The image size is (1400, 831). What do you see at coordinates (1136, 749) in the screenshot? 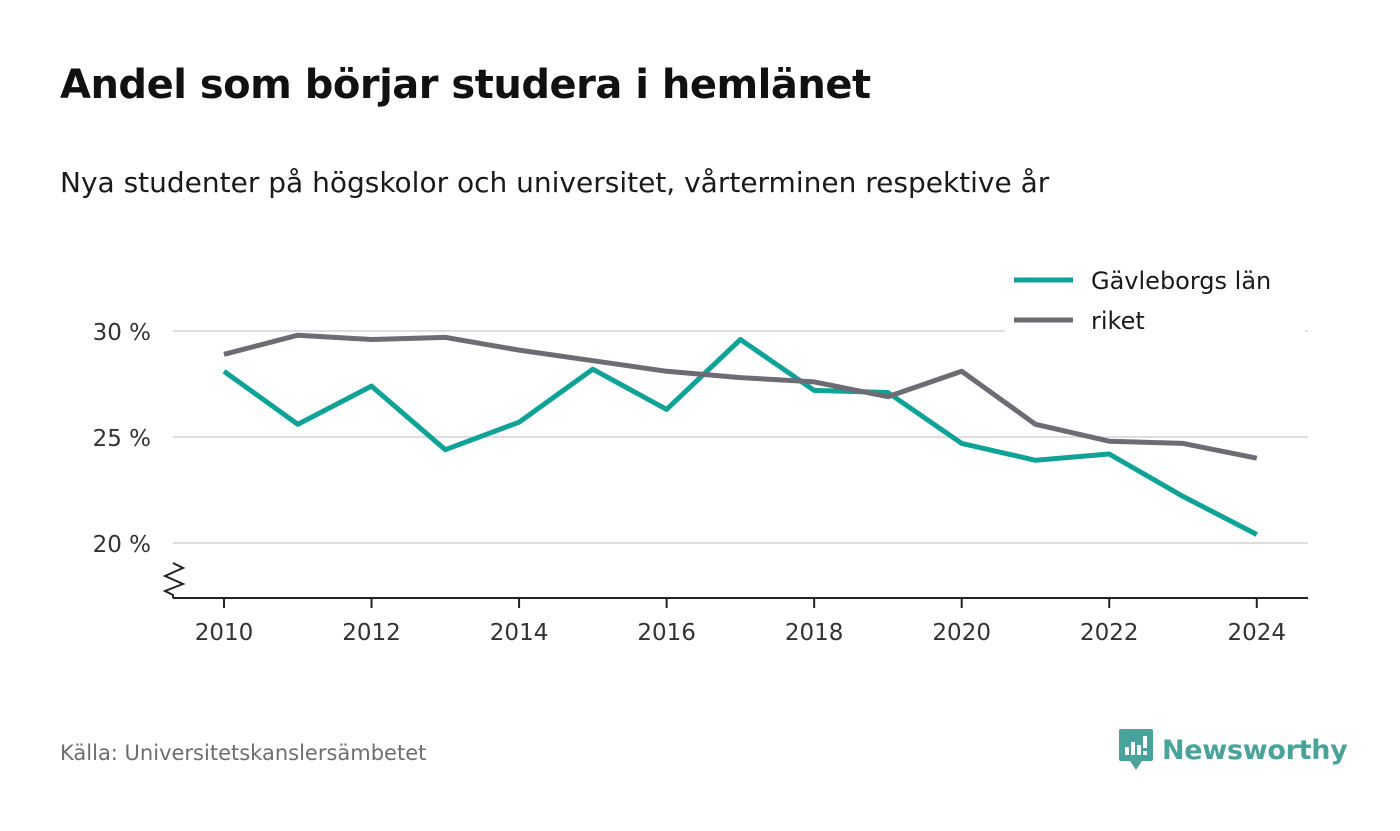
I see `newsworthy-logo-icon` at bounding box center [1136, 749].